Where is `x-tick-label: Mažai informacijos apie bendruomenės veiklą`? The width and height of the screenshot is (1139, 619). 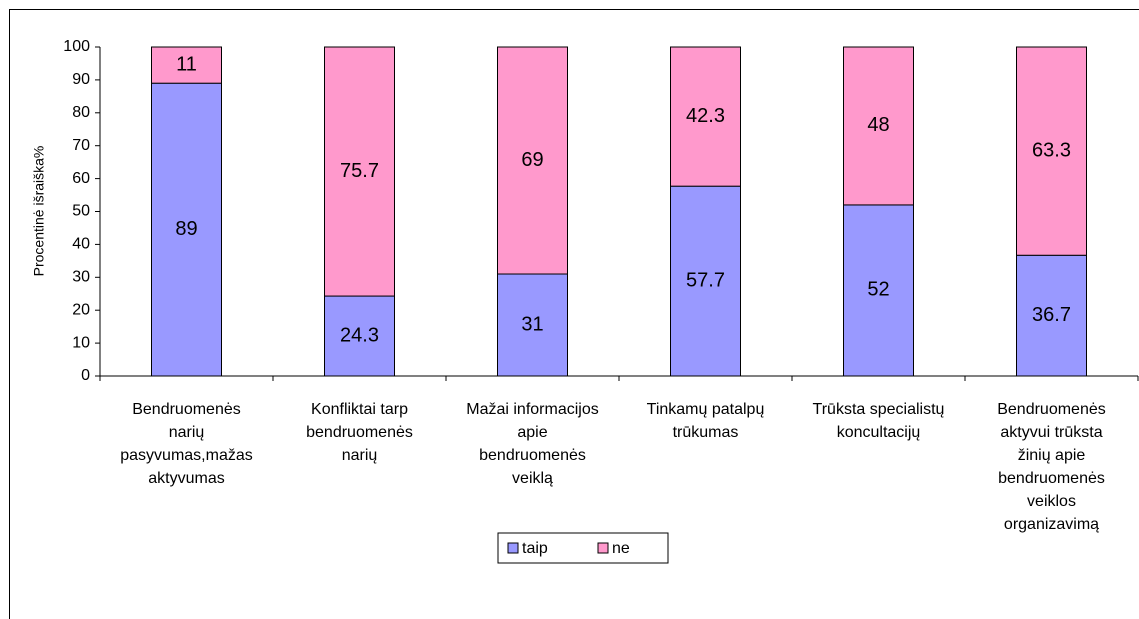 x-tick-label: Mažai informacijos apie bendruomenės veiklą is located at coordinates (532, 444).